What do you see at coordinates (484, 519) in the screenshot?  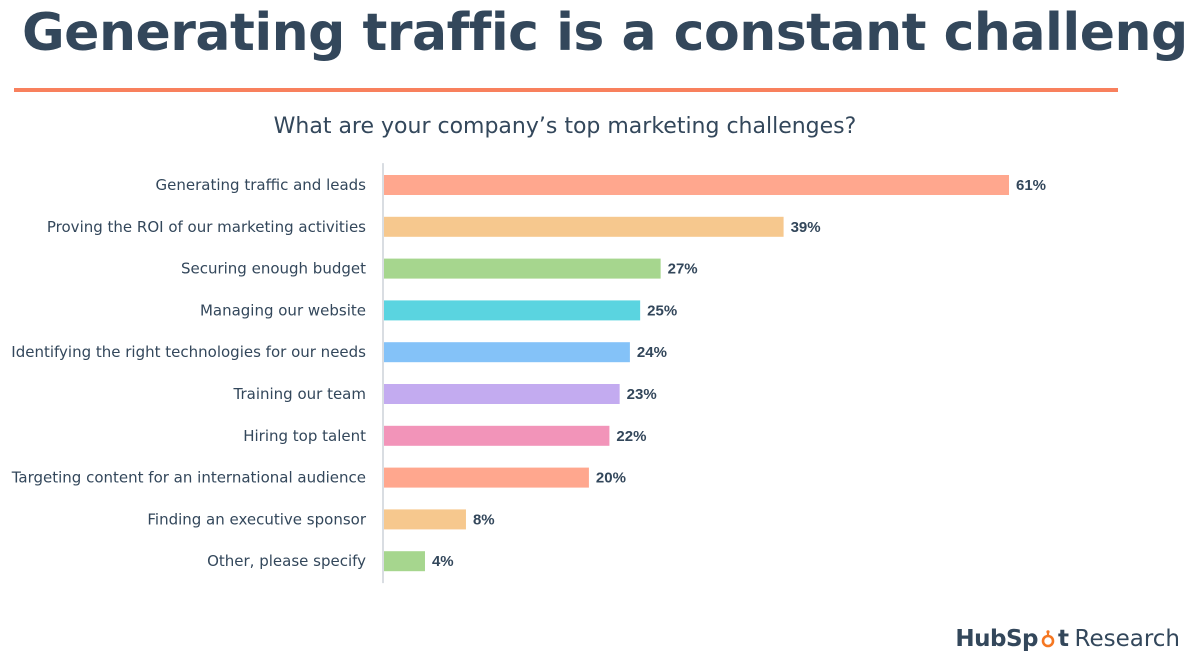 I see `value-label: 8%` at bounding box center [484, 519].